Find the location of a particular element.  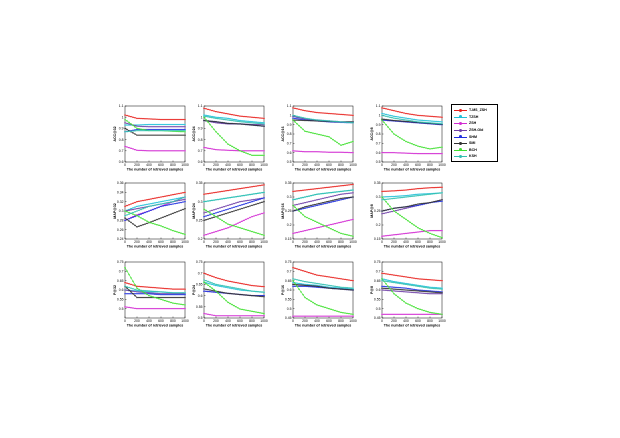

legend-item: SHM is located at coordinates (474, 136).